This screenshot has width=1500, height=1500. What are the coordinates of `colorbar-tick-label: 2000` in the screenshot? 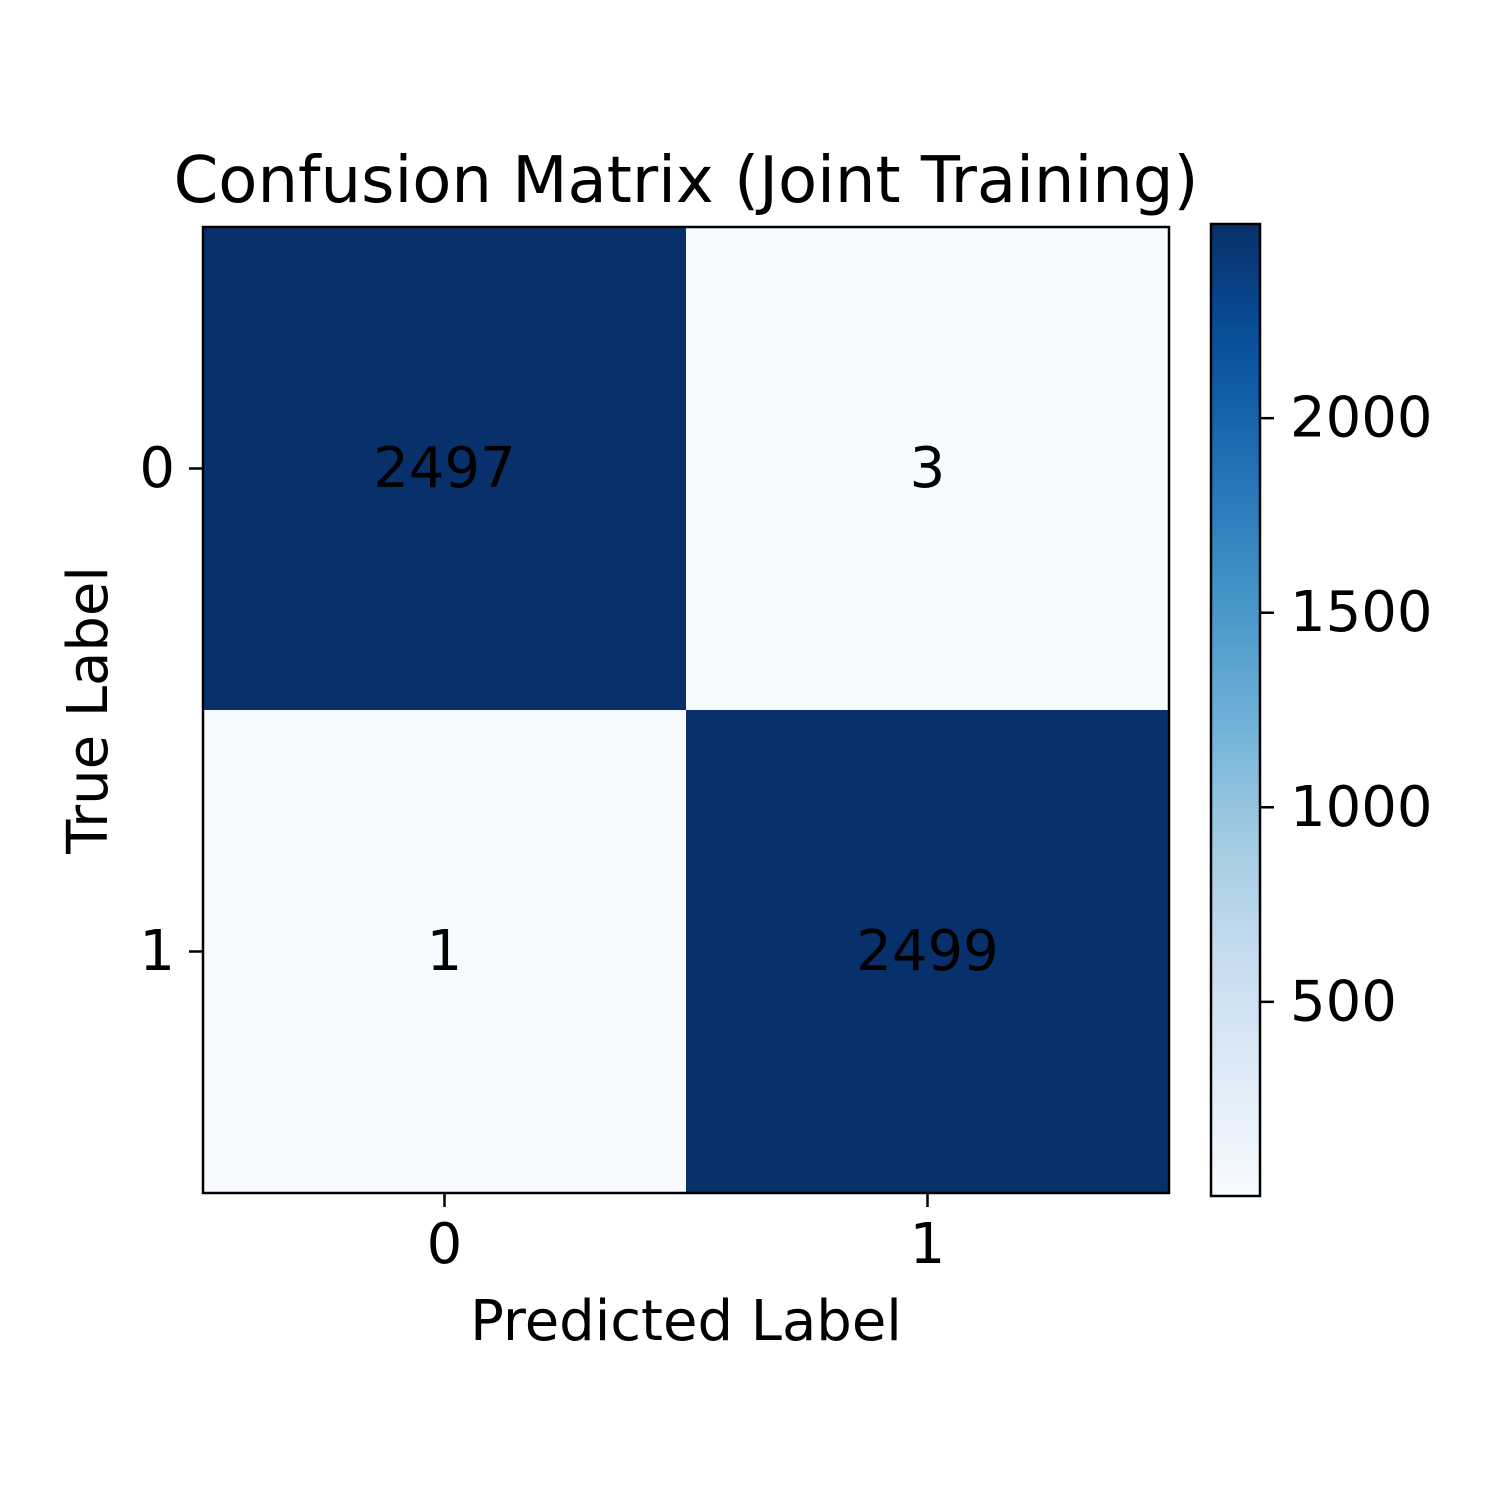 It's located at (1361, 418).